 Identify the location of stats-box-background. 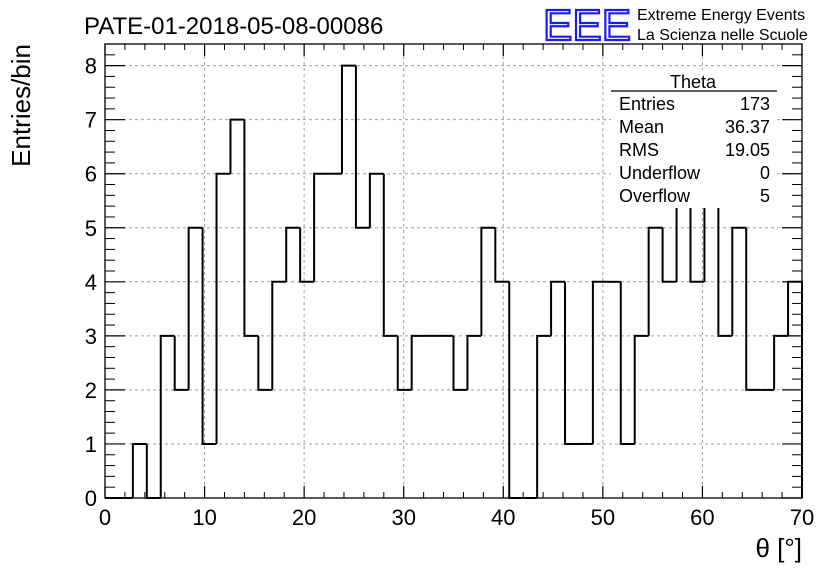
(694, 139).